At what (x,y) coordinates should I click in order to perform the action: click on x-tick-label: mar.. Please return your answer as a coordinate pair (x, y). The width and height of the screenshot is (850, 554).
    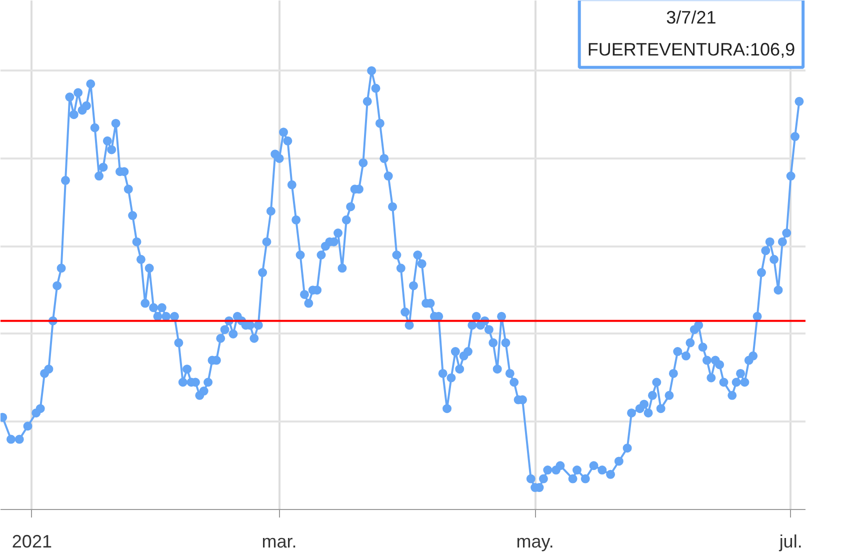
    Looking at the image, I should click on (279, 542).